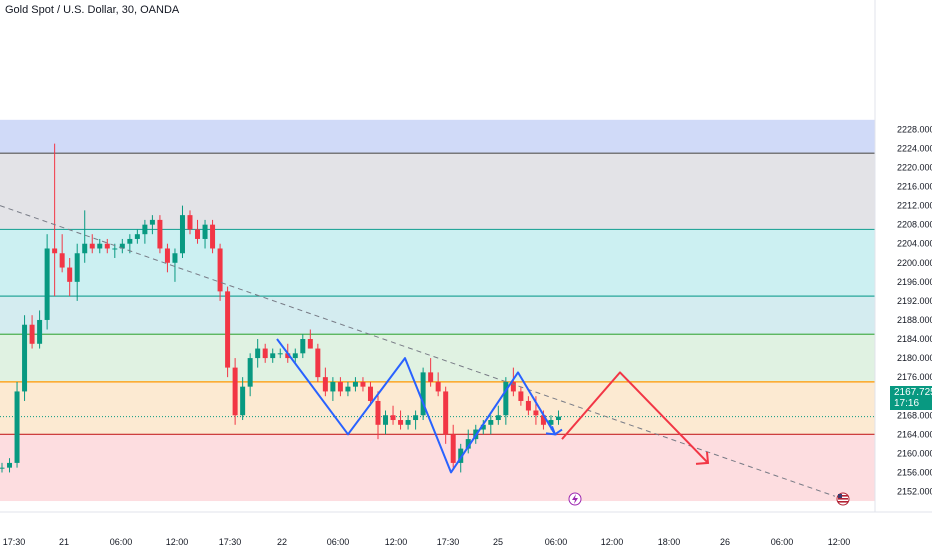 Image resolution: width=932 pixels, height=550 pixels. Describe the element at coordinates (551, 430) in the screenshot. I see `pattern-arrowhead` at that location.